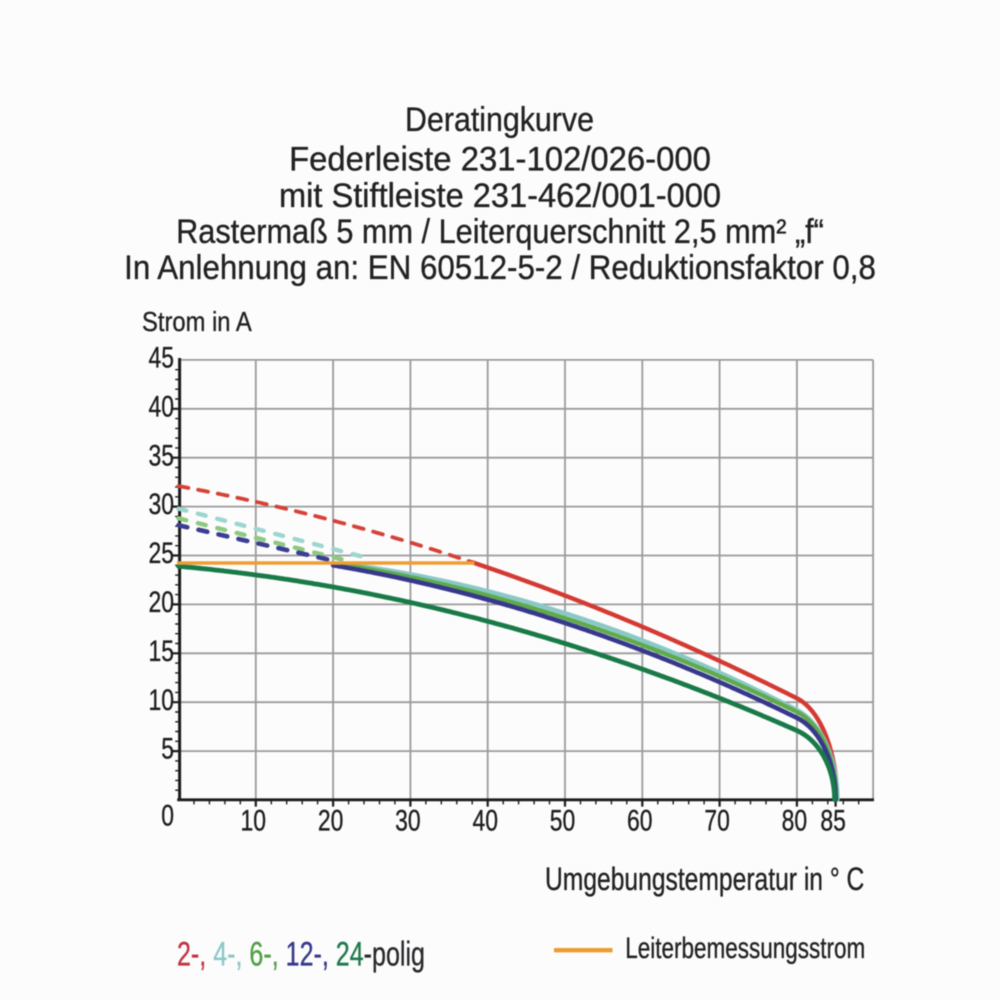  Describe the element at coordinates (832, 820) in the screenshot. I see `svg-text: 85` at that location.